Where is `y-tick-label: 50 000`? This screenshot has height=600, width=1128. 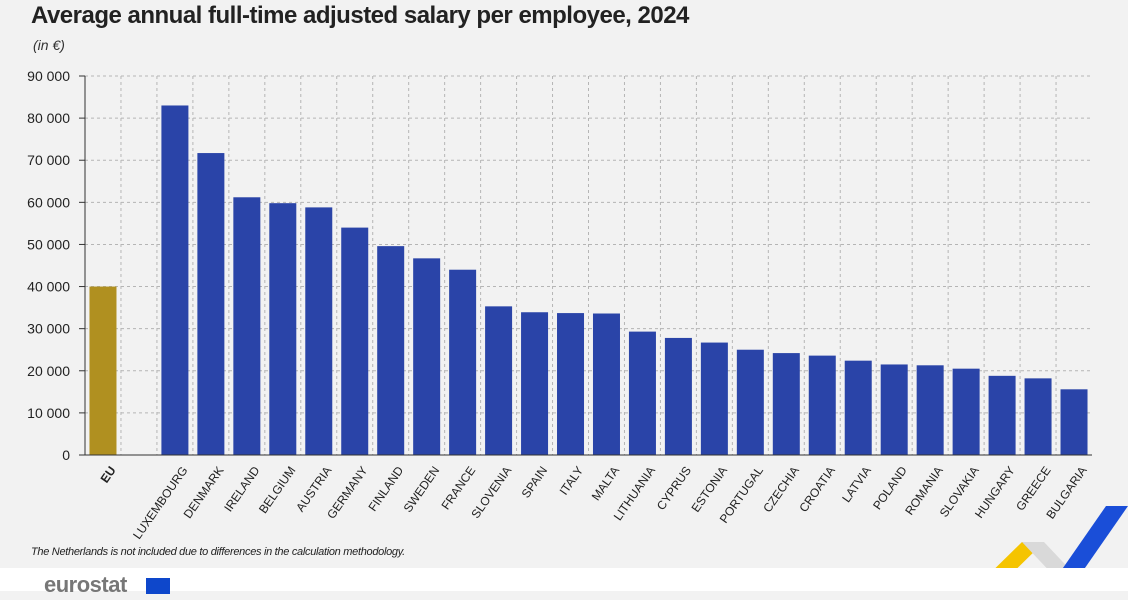
y-tick-label: 50 000 is located at coordinates (48, 244).